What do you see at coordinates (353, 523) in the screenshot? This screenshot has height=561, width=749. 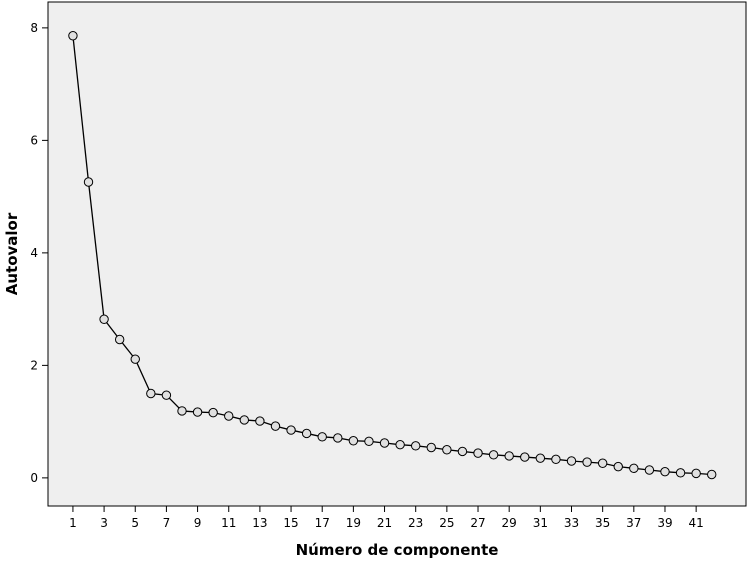 I see `x-tick-label: 19` at bounding box center [353, 523].